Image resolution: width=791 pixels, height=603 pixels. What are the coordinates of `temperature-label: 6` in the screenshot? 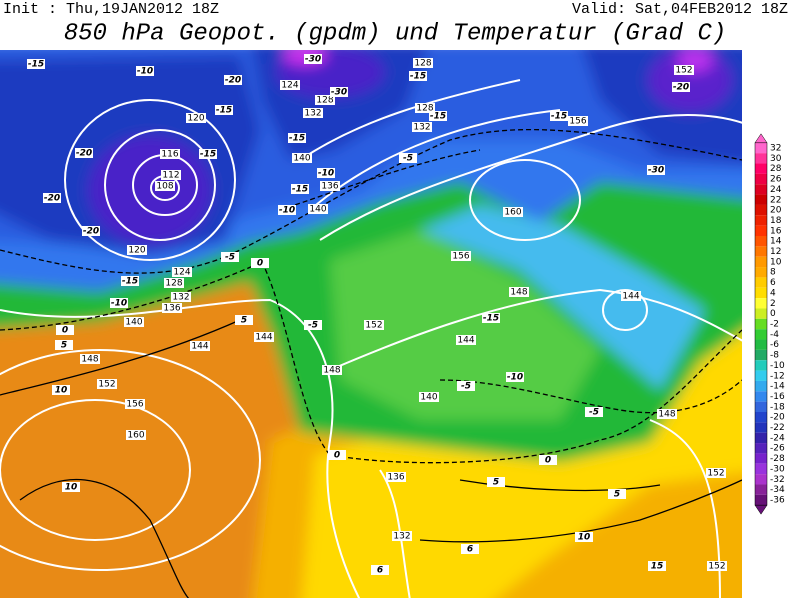 It's located at (380, 571).